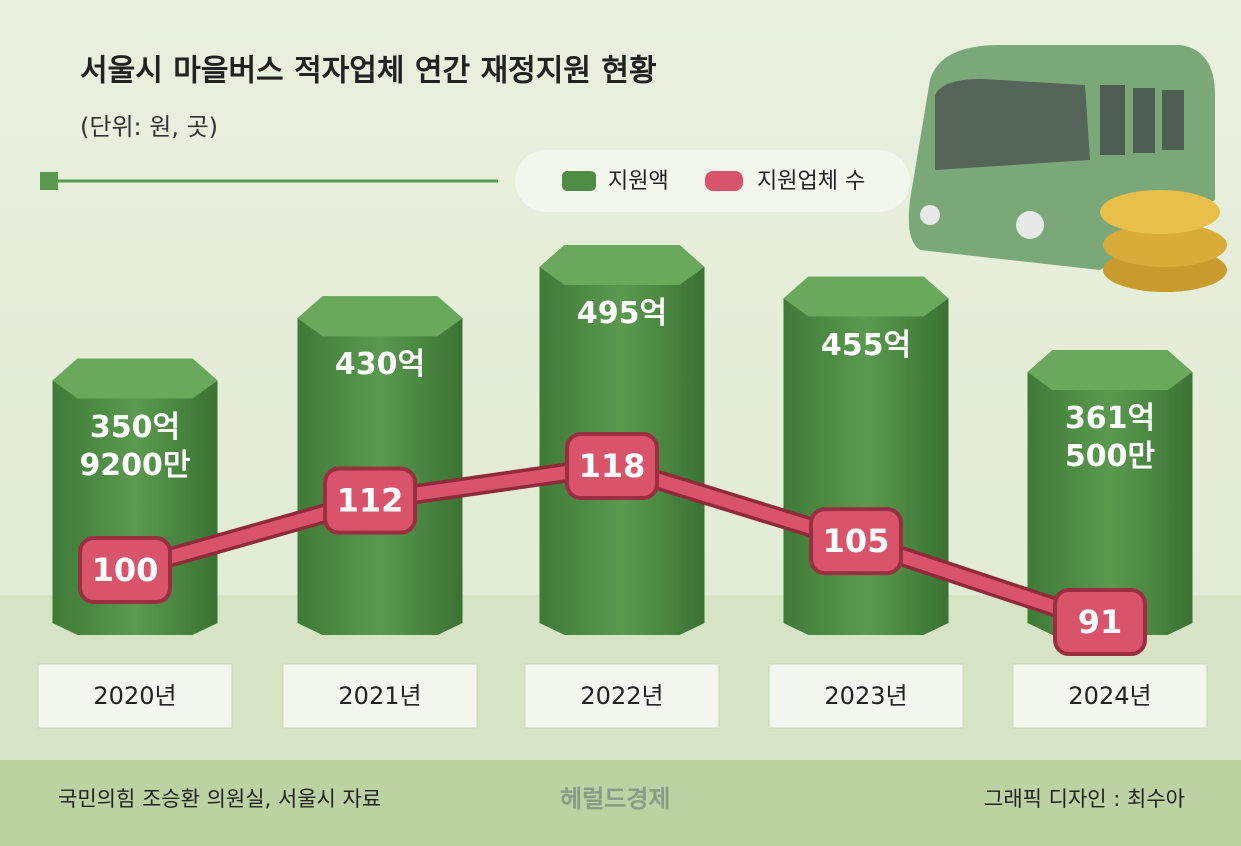 Image resolution: width=1241 pixels, height=846 pixels. Describe the element at coordinates (1110, 438) in the screenshot. I see `bar-value-label: 361억 500만` at that location.